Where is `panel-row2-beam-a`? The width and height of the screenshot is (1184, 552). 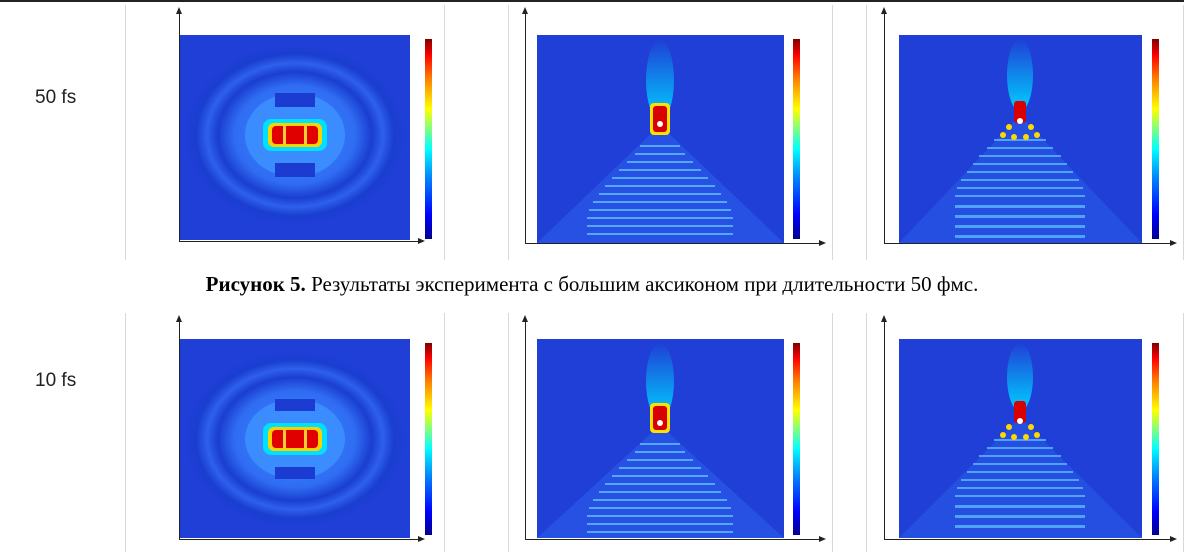 panel-row2-beam-a is located at coordinates (670, 432).